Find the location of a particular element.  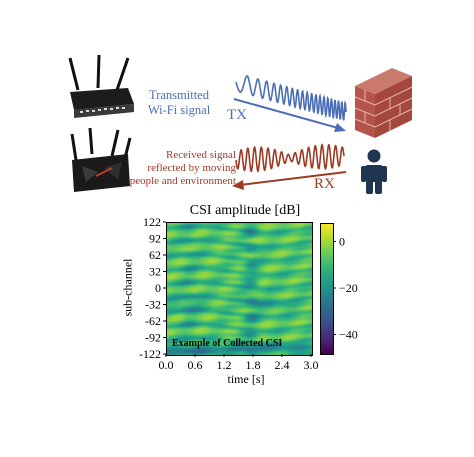

colorbar is located at coordinates (326, 288).